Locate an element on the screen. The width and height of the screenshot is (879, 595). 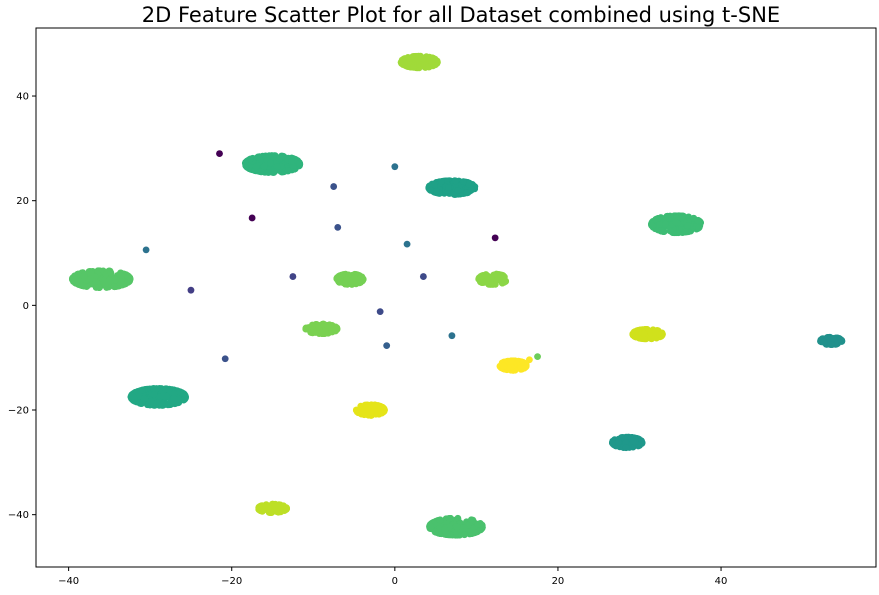
y-tick-label: 0 is located at coordinates (26, 306).